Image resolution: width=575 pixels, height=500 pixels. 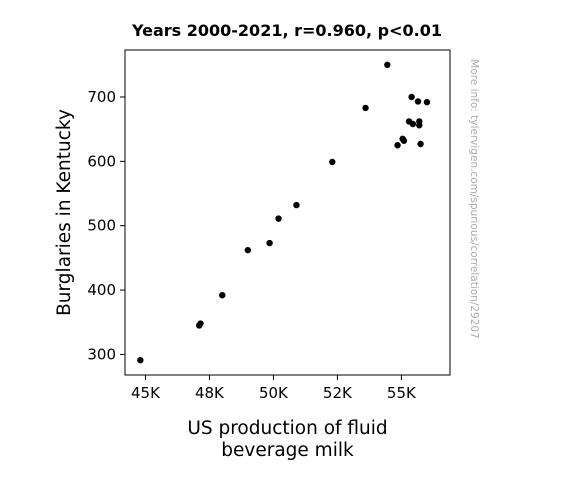 I want to click on y-tick-label: 400, so click(x=101, y=290).